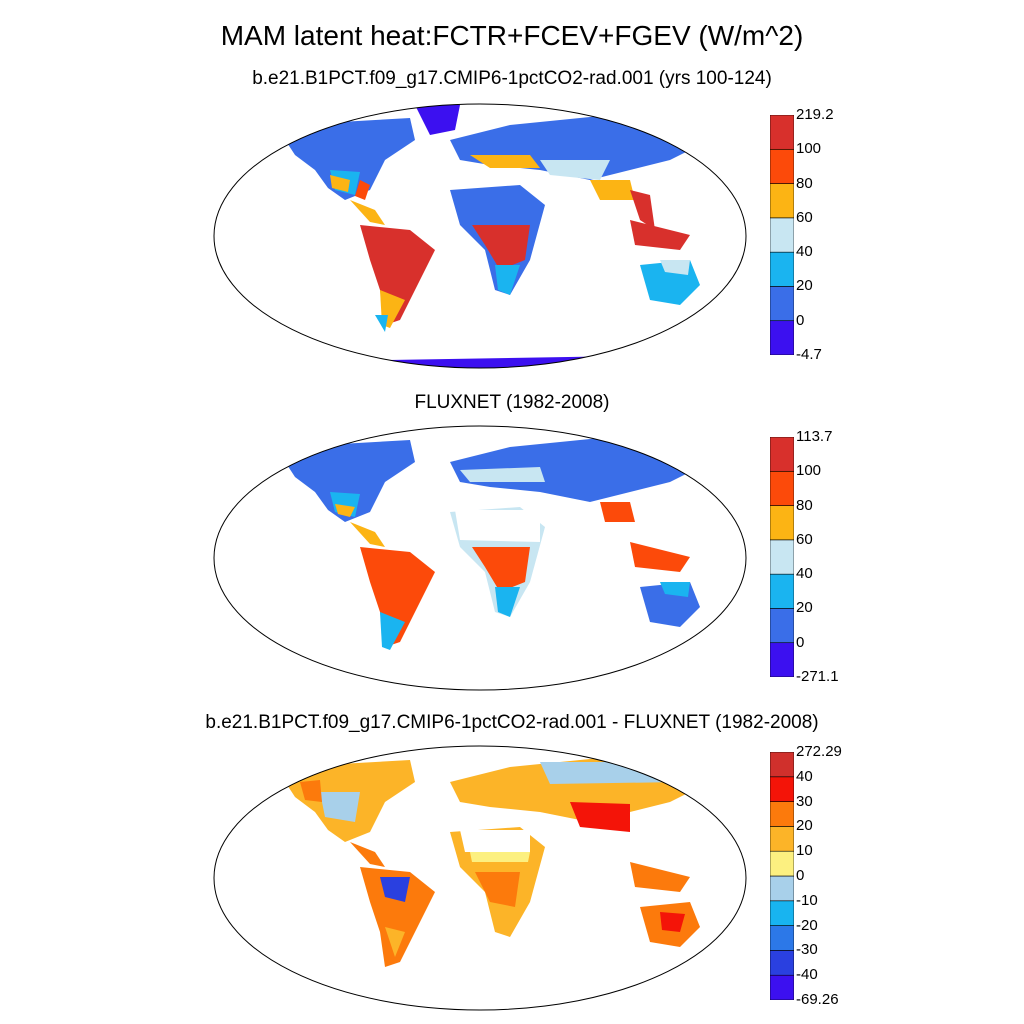  What do you see at coordinates (819, 751) in the screenshot?
I see `colorbar-label: 272.29` at bounding box center [819, 751].